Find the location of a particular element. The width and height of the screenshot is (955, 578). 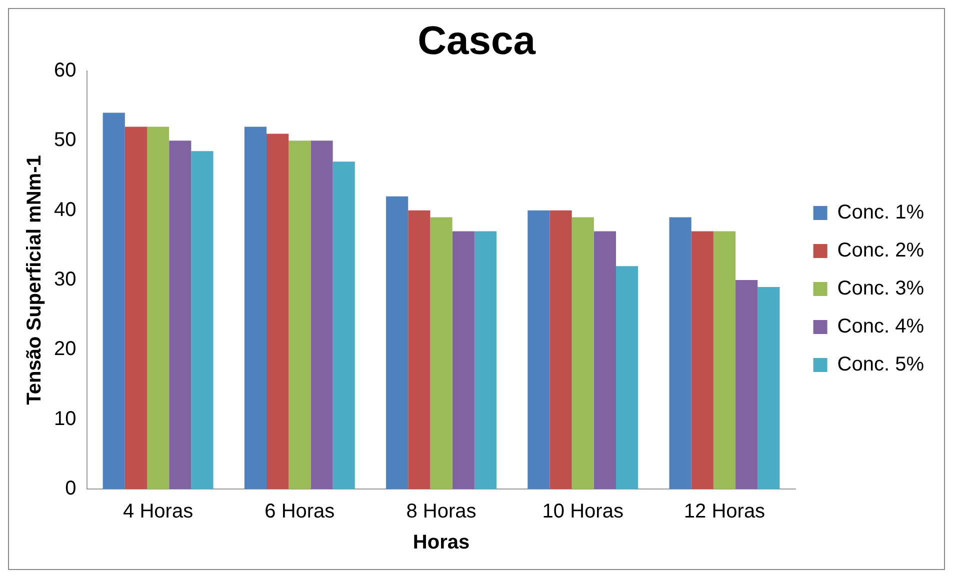

y-tick-label: 50 is located at coordinates (65, 140).